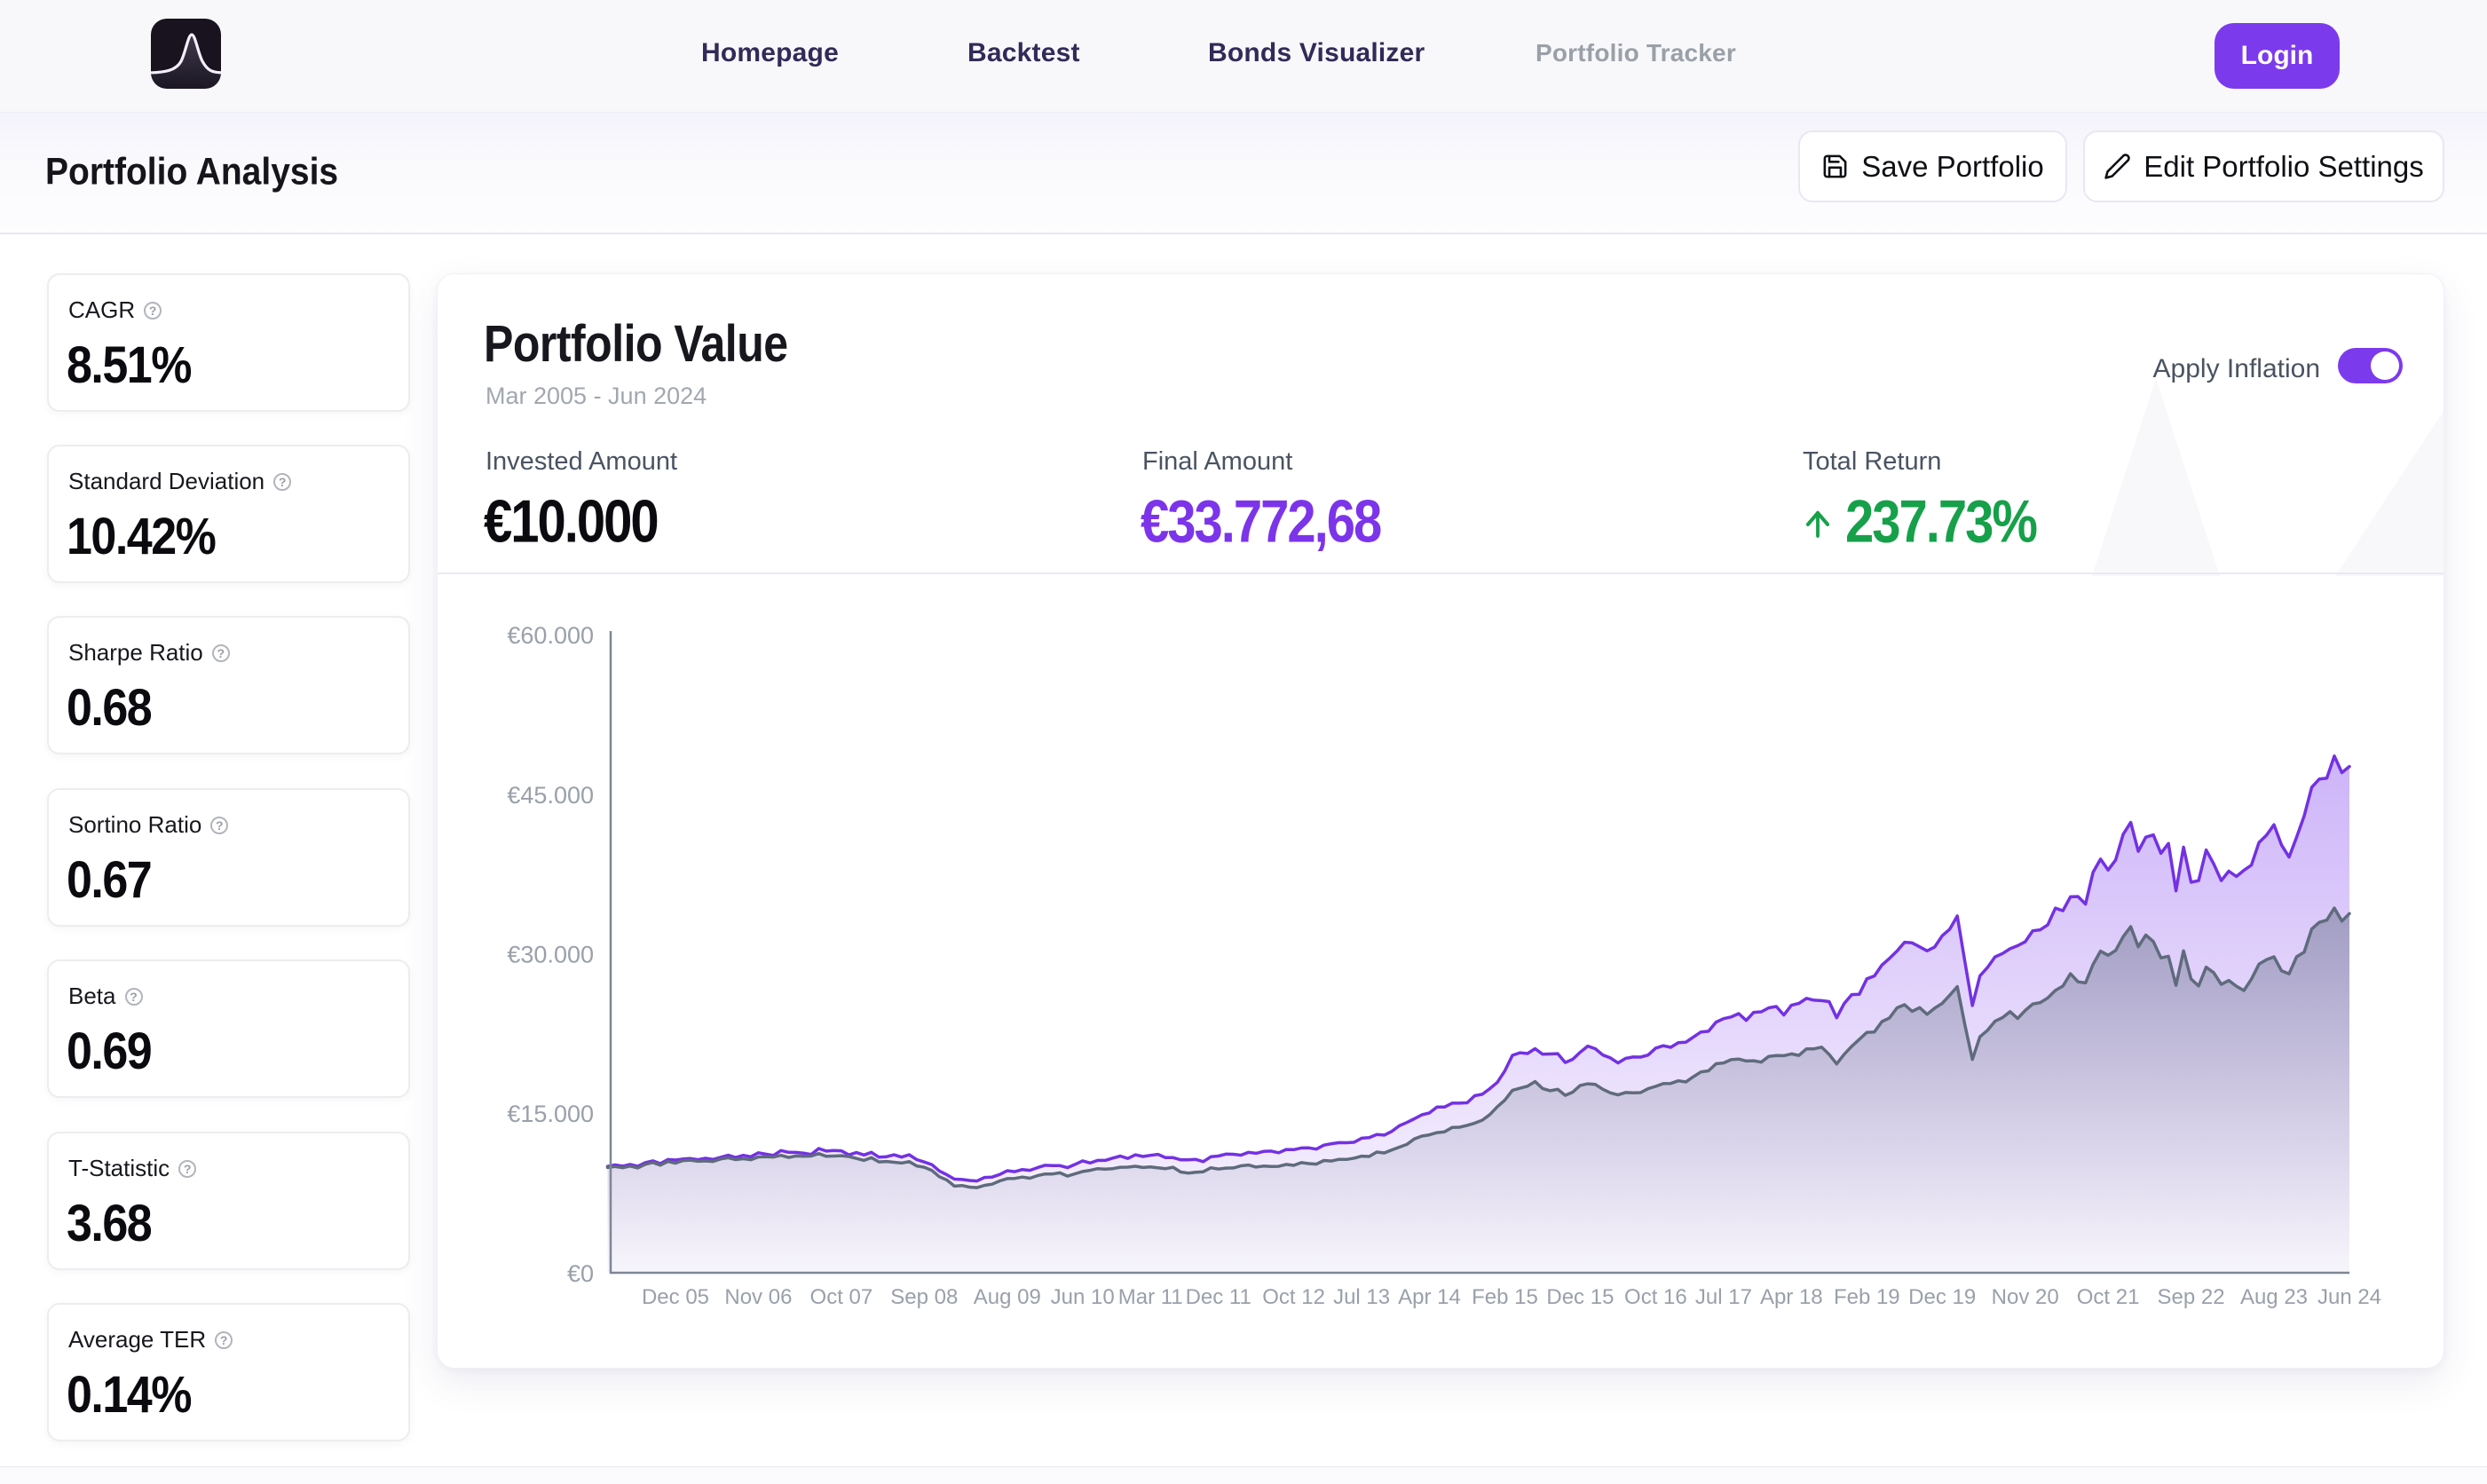 The width and height of the screenshot is (2487, 1484). What do you see at coordinates (1293, 1297) in the screenshot?
I see `svg-text: Oct 12` at bounding box center [1293, 1297].